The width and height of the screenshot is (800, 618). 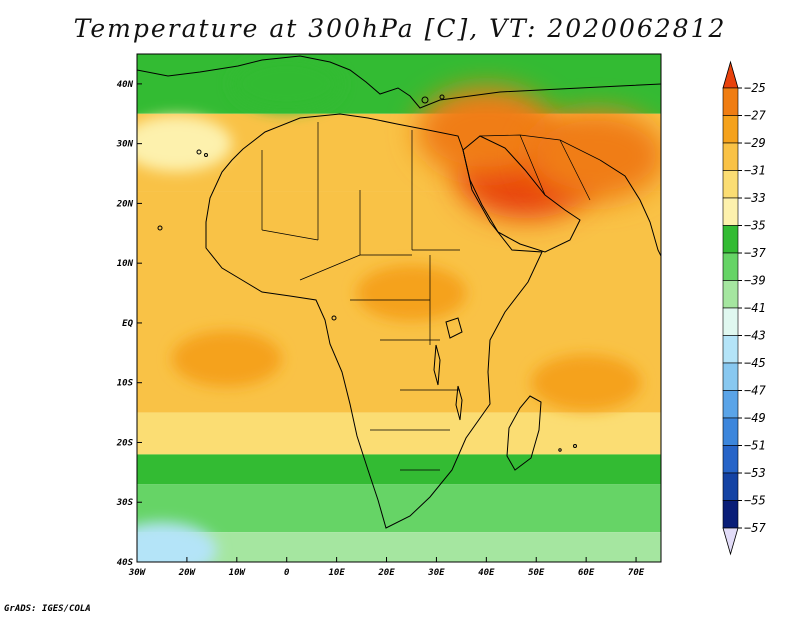 What do you see at coordinates (336, 573) in the screenshot?
I see `lon-tick-label: 10E` at bounding box center [336, 573].